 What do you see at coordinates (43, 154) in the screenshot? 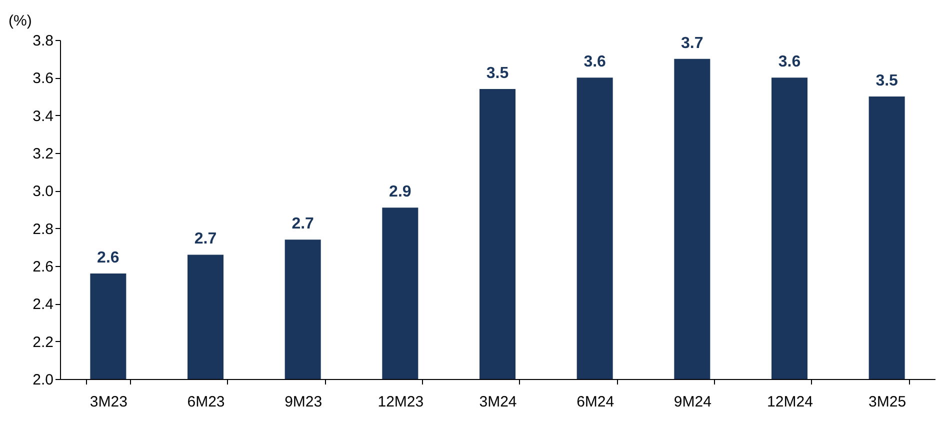
I see `y-tick-label: 3.2` at bounding box center [43, 154].